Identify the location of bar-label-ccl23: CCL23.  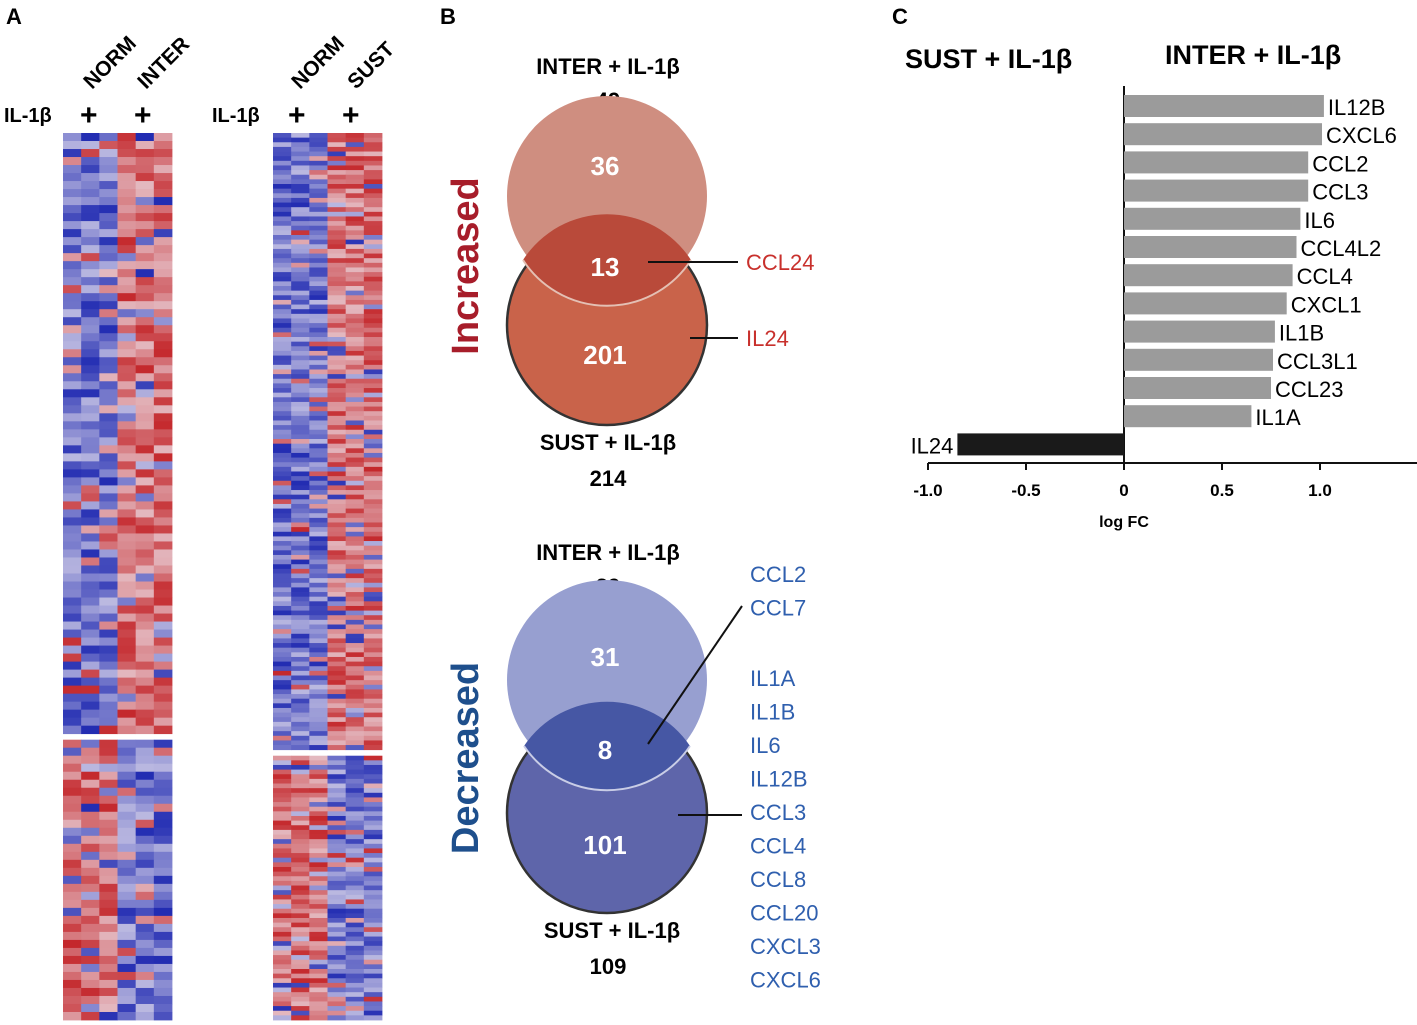
(1309, 389).